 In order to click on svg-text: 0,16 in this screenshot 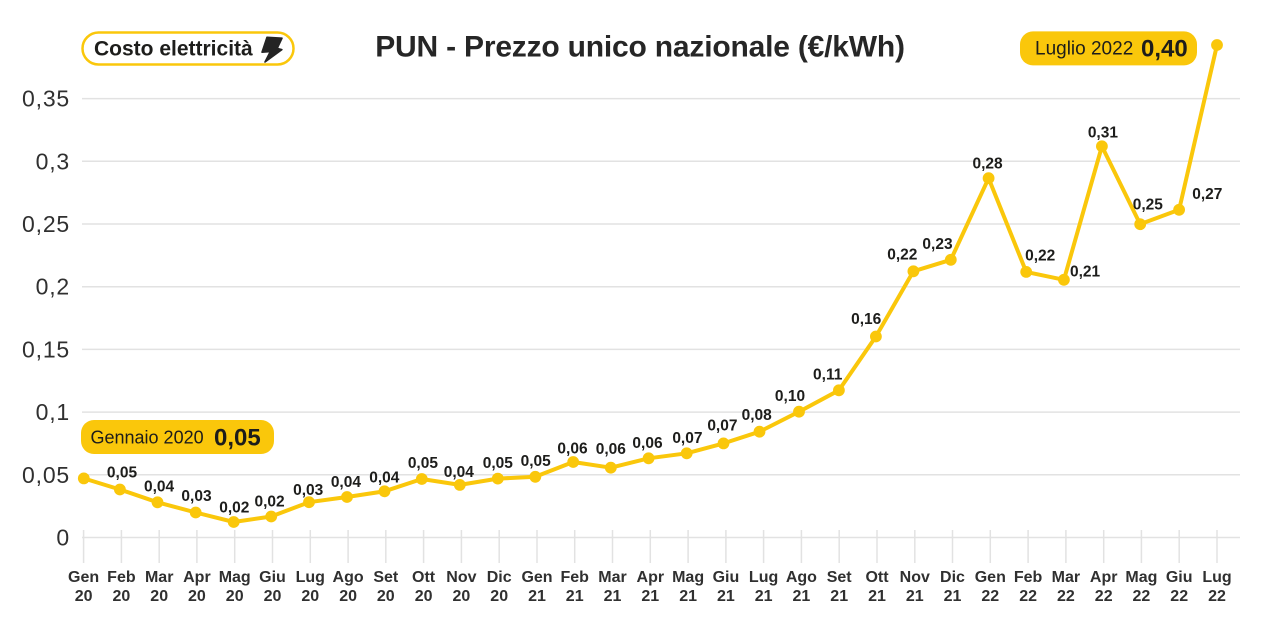, I will do `click(866, 319)`.